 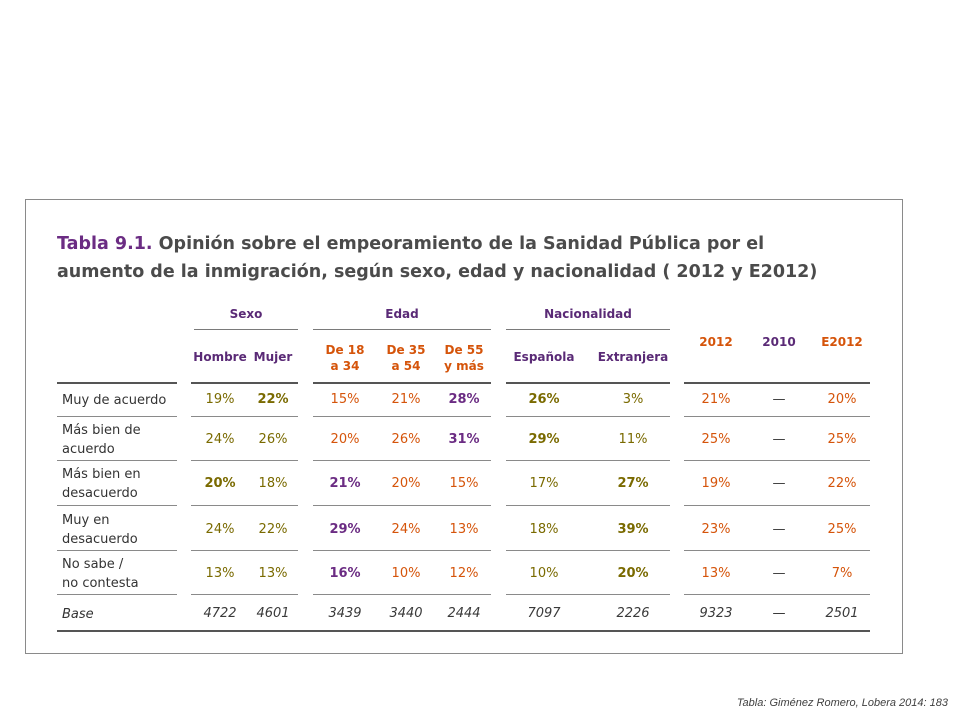 I want to click on table-cell: 7%, so click(x=842, y=573).